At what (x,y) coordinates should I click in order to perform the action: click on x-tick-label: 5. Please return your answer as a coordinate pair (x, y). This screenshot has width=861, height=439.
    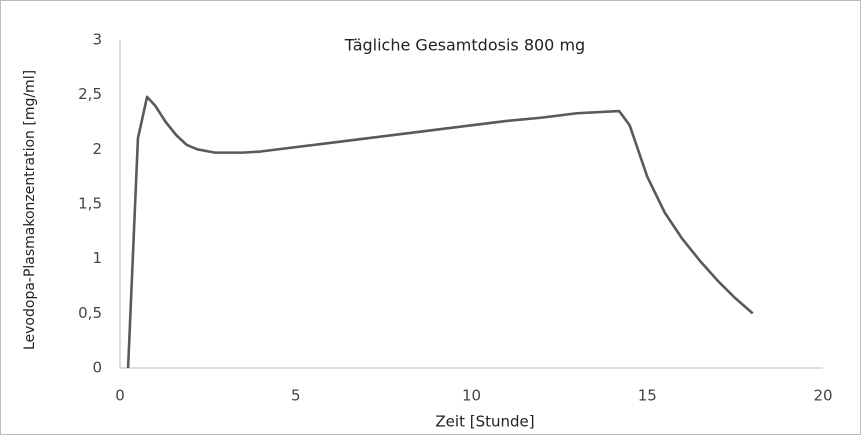
    Looking at the image, I should click on (296, 396).